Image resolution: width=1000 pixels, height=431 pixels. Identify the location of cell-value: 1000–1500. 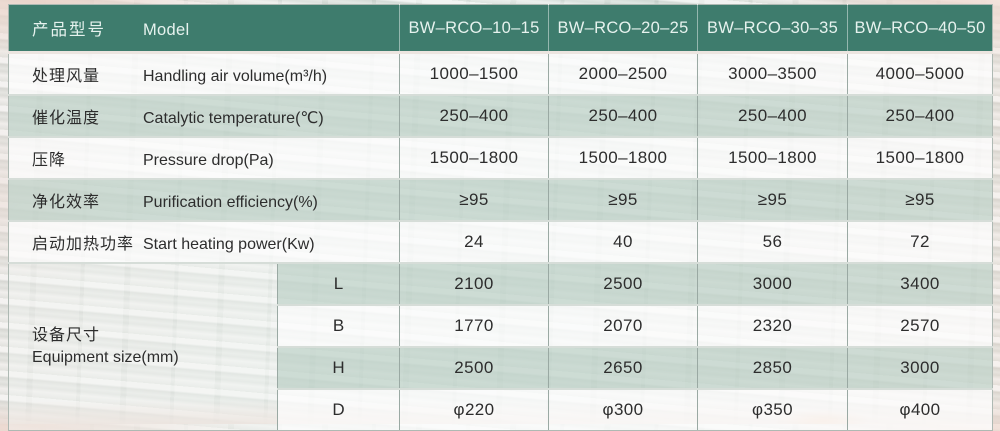
(474, 74).